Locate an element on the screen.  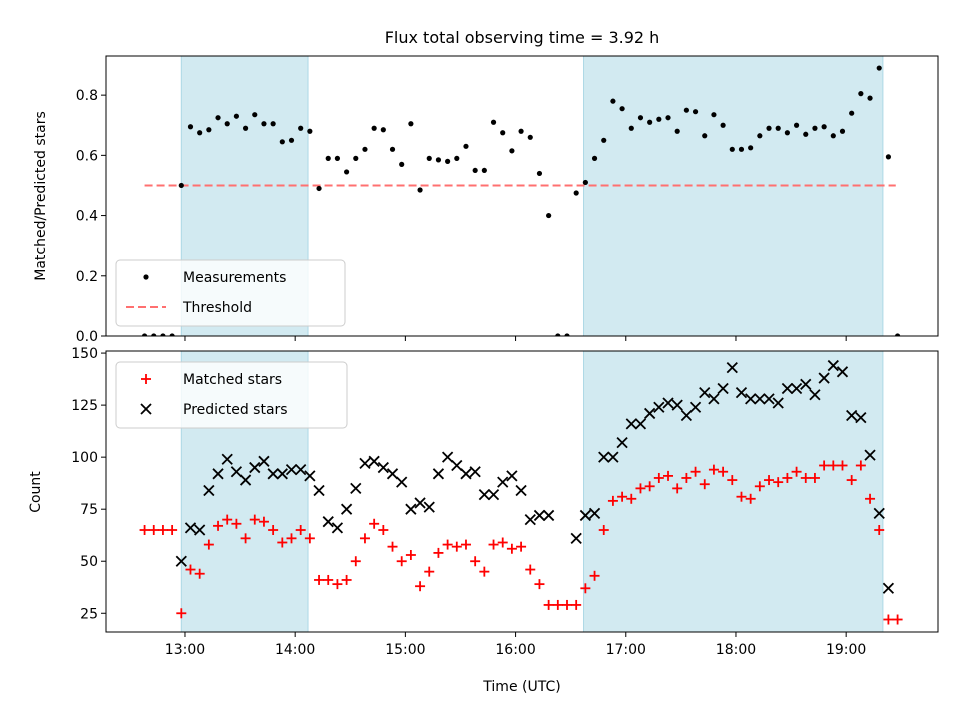
legend: Measurements Threshold is located at coordinates (230, 293).